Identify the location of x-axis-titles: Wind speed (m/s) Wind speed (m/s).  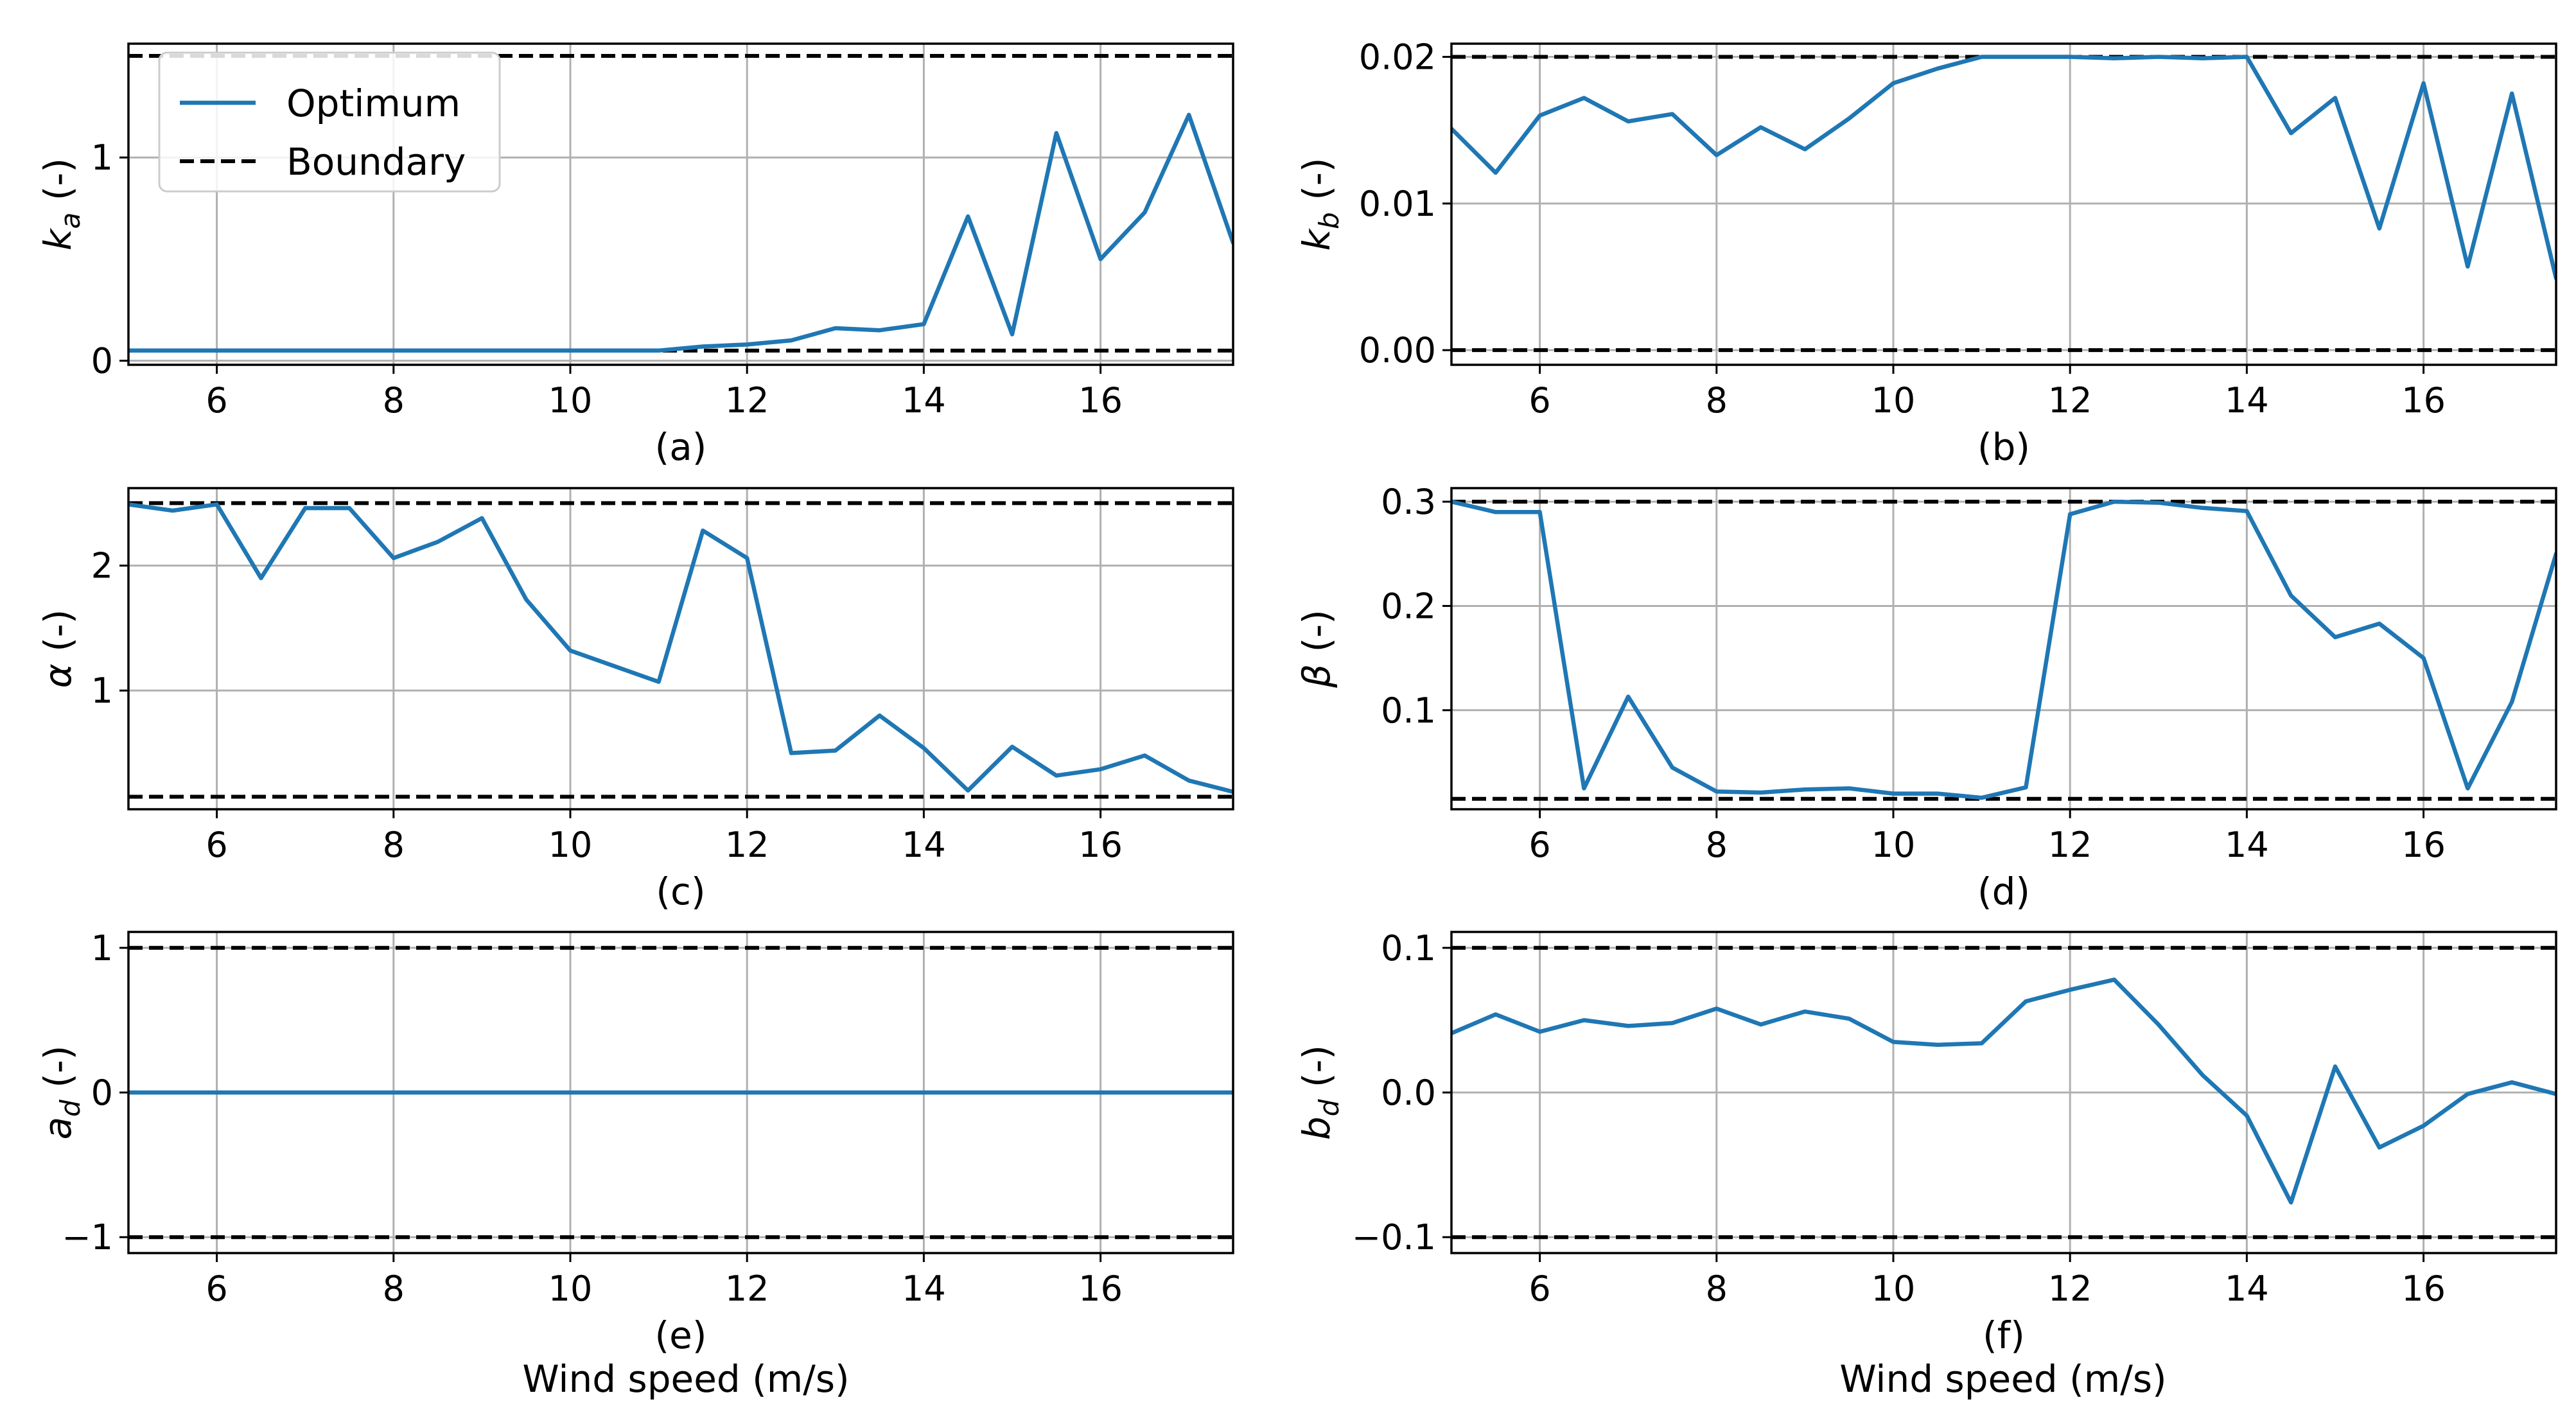
(1344, 1379).